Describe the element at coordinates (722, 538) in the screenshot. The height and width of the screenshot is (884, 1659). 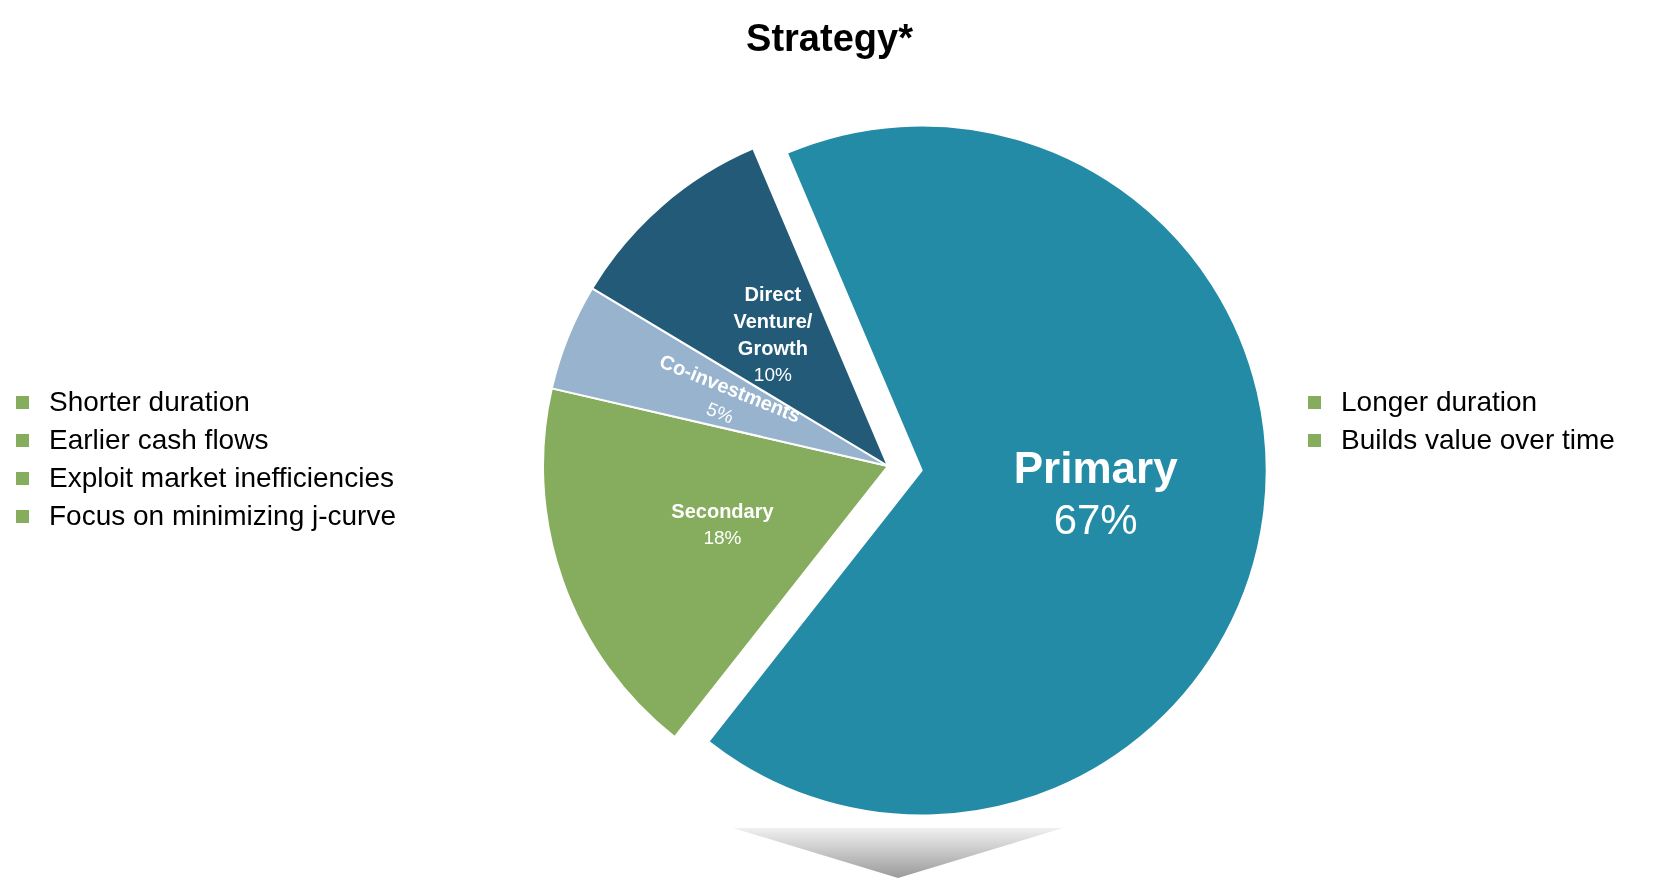
I see `data-label: 18%` at that location.